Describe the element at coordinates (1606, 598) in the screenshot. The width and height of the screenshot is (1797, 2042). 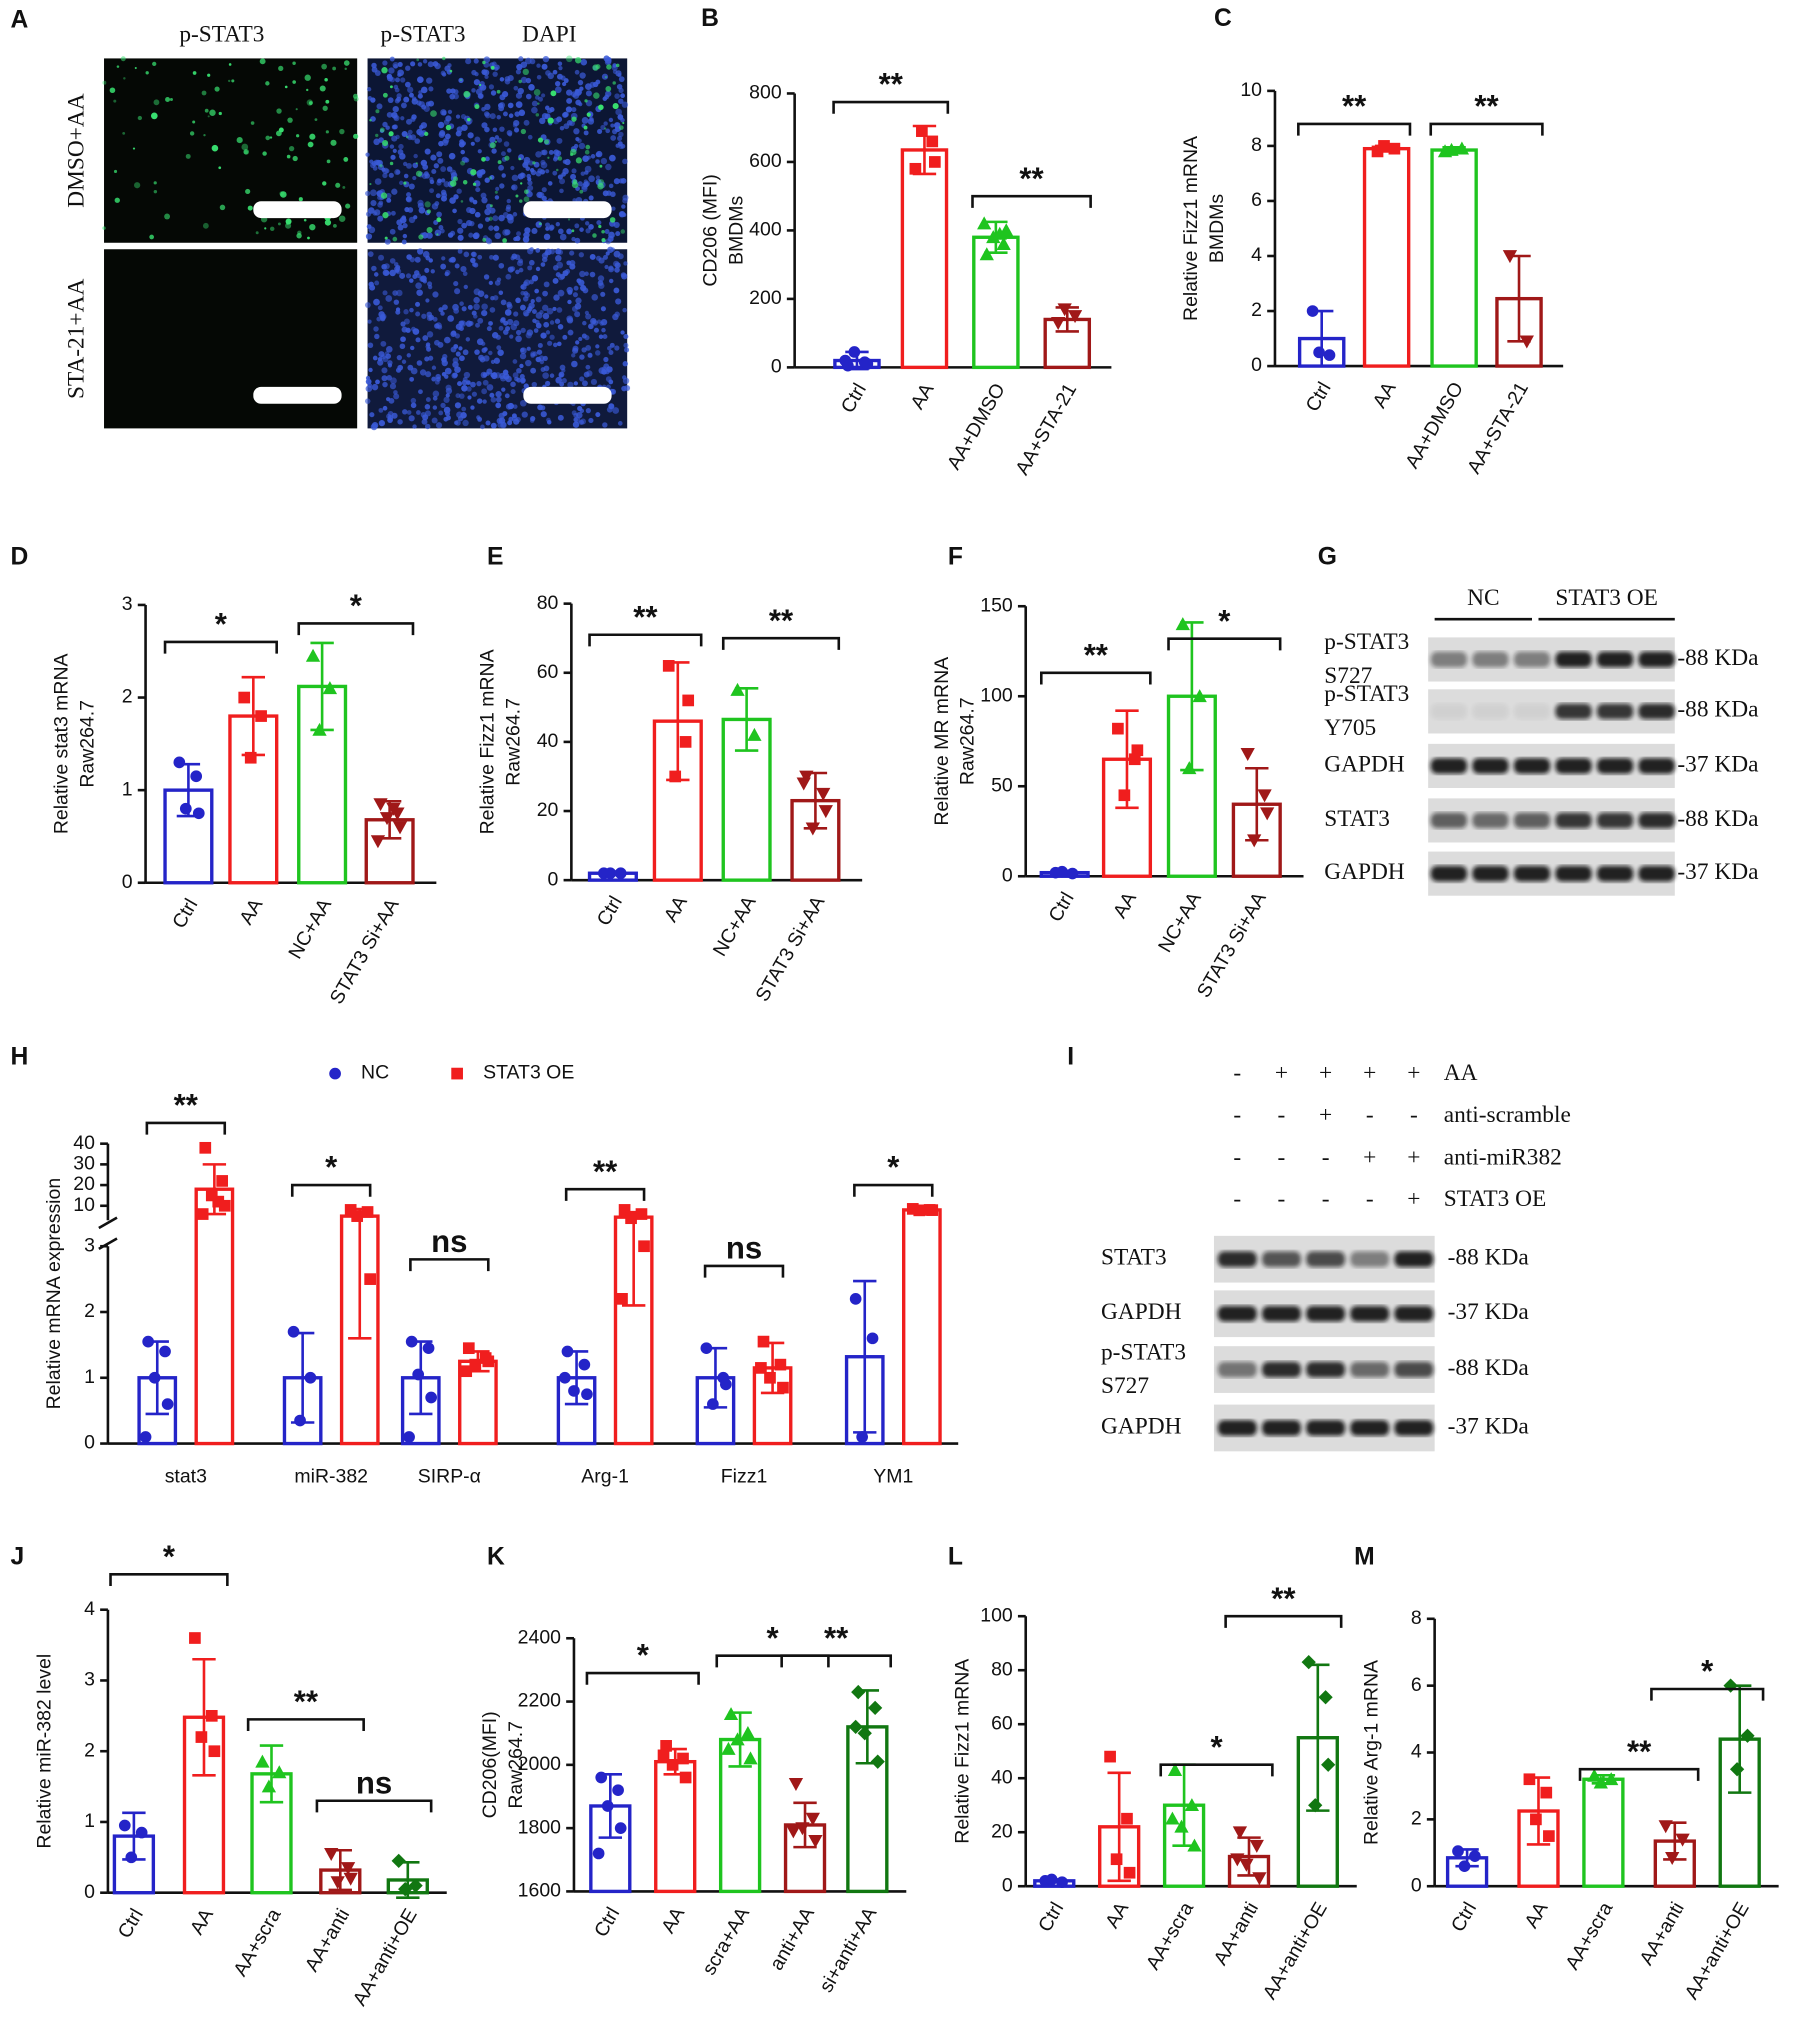
I see `group-label: STAT3 OE` at that location.